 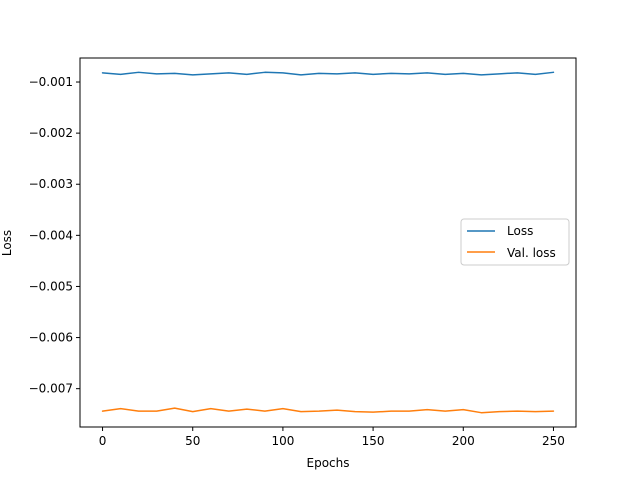 What do you see at coordinates (7, 243) in the screenshot?
I see `y-axis-label: Loss` at bounding box center [7, 243].